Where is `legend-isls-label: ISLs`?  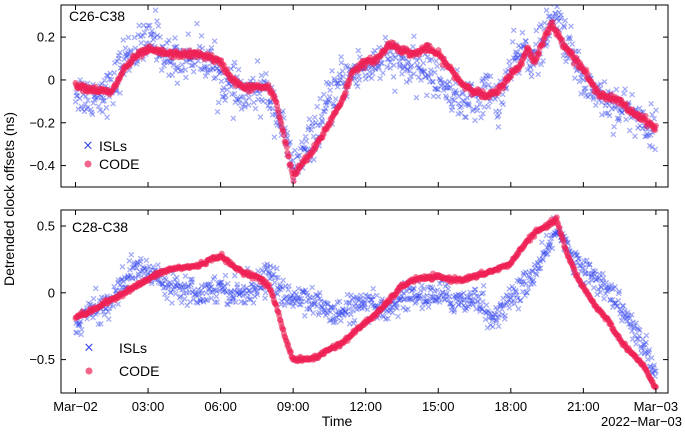
legend-isls-label: ISLs is located at coordinates (113, 146).